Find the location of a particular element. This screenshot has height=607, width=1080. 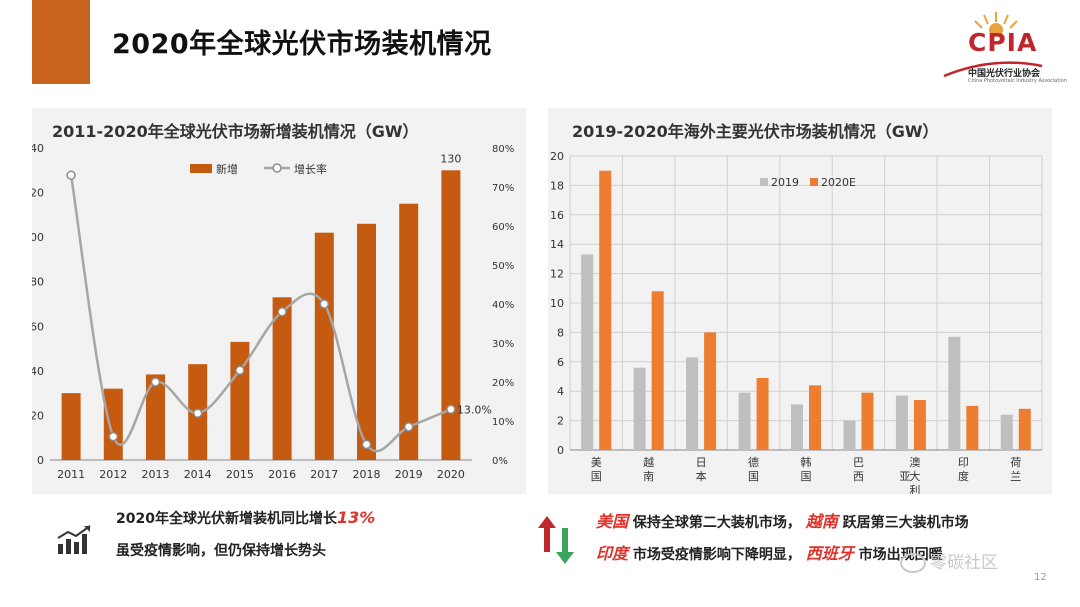

x-tick-label: 2017 is located at coordinates (324, 474).